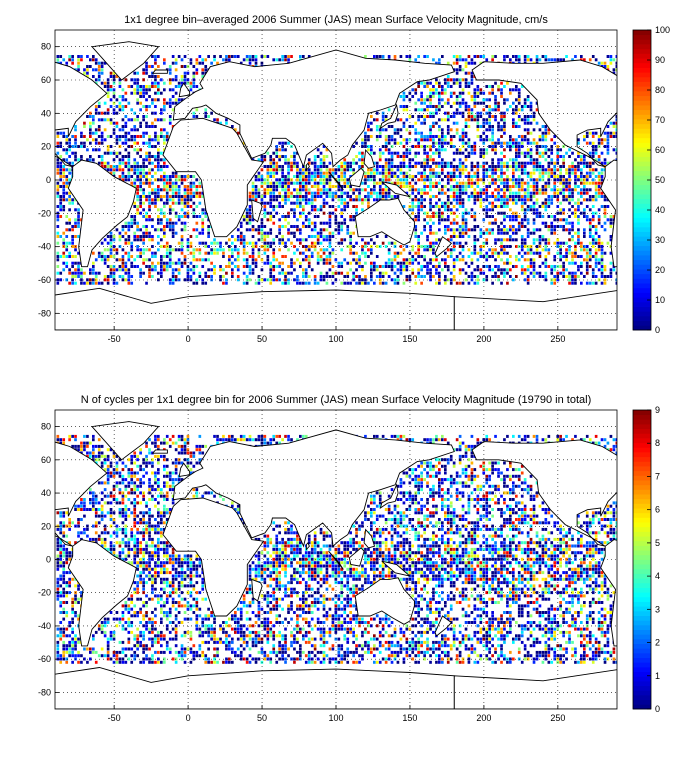 The image size is (696, 760). What do you see at coordinates (660, 180) in the screenshot?
I see `colorbar-tick-label: 50` at bounding box center [660, 180].